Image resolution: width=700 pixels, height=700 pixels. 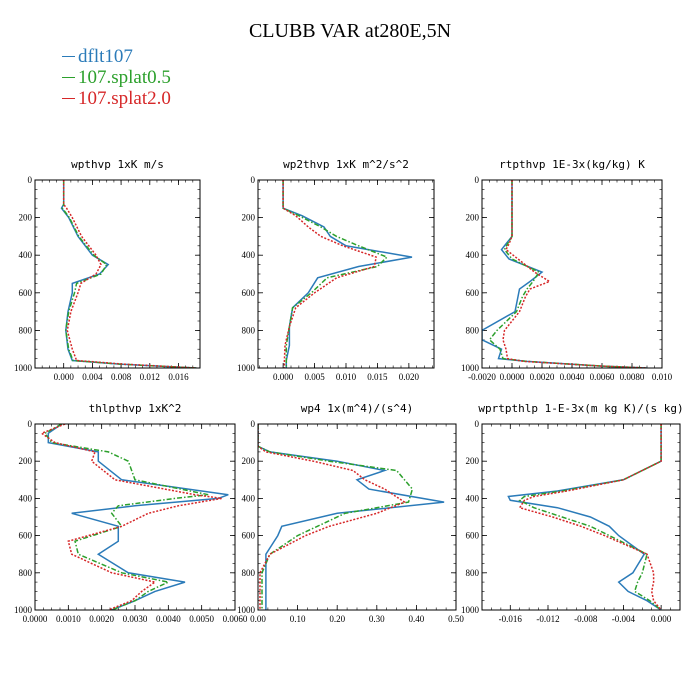 I want to click on x-tick-label: 0.012, so click(x=150, y=377).